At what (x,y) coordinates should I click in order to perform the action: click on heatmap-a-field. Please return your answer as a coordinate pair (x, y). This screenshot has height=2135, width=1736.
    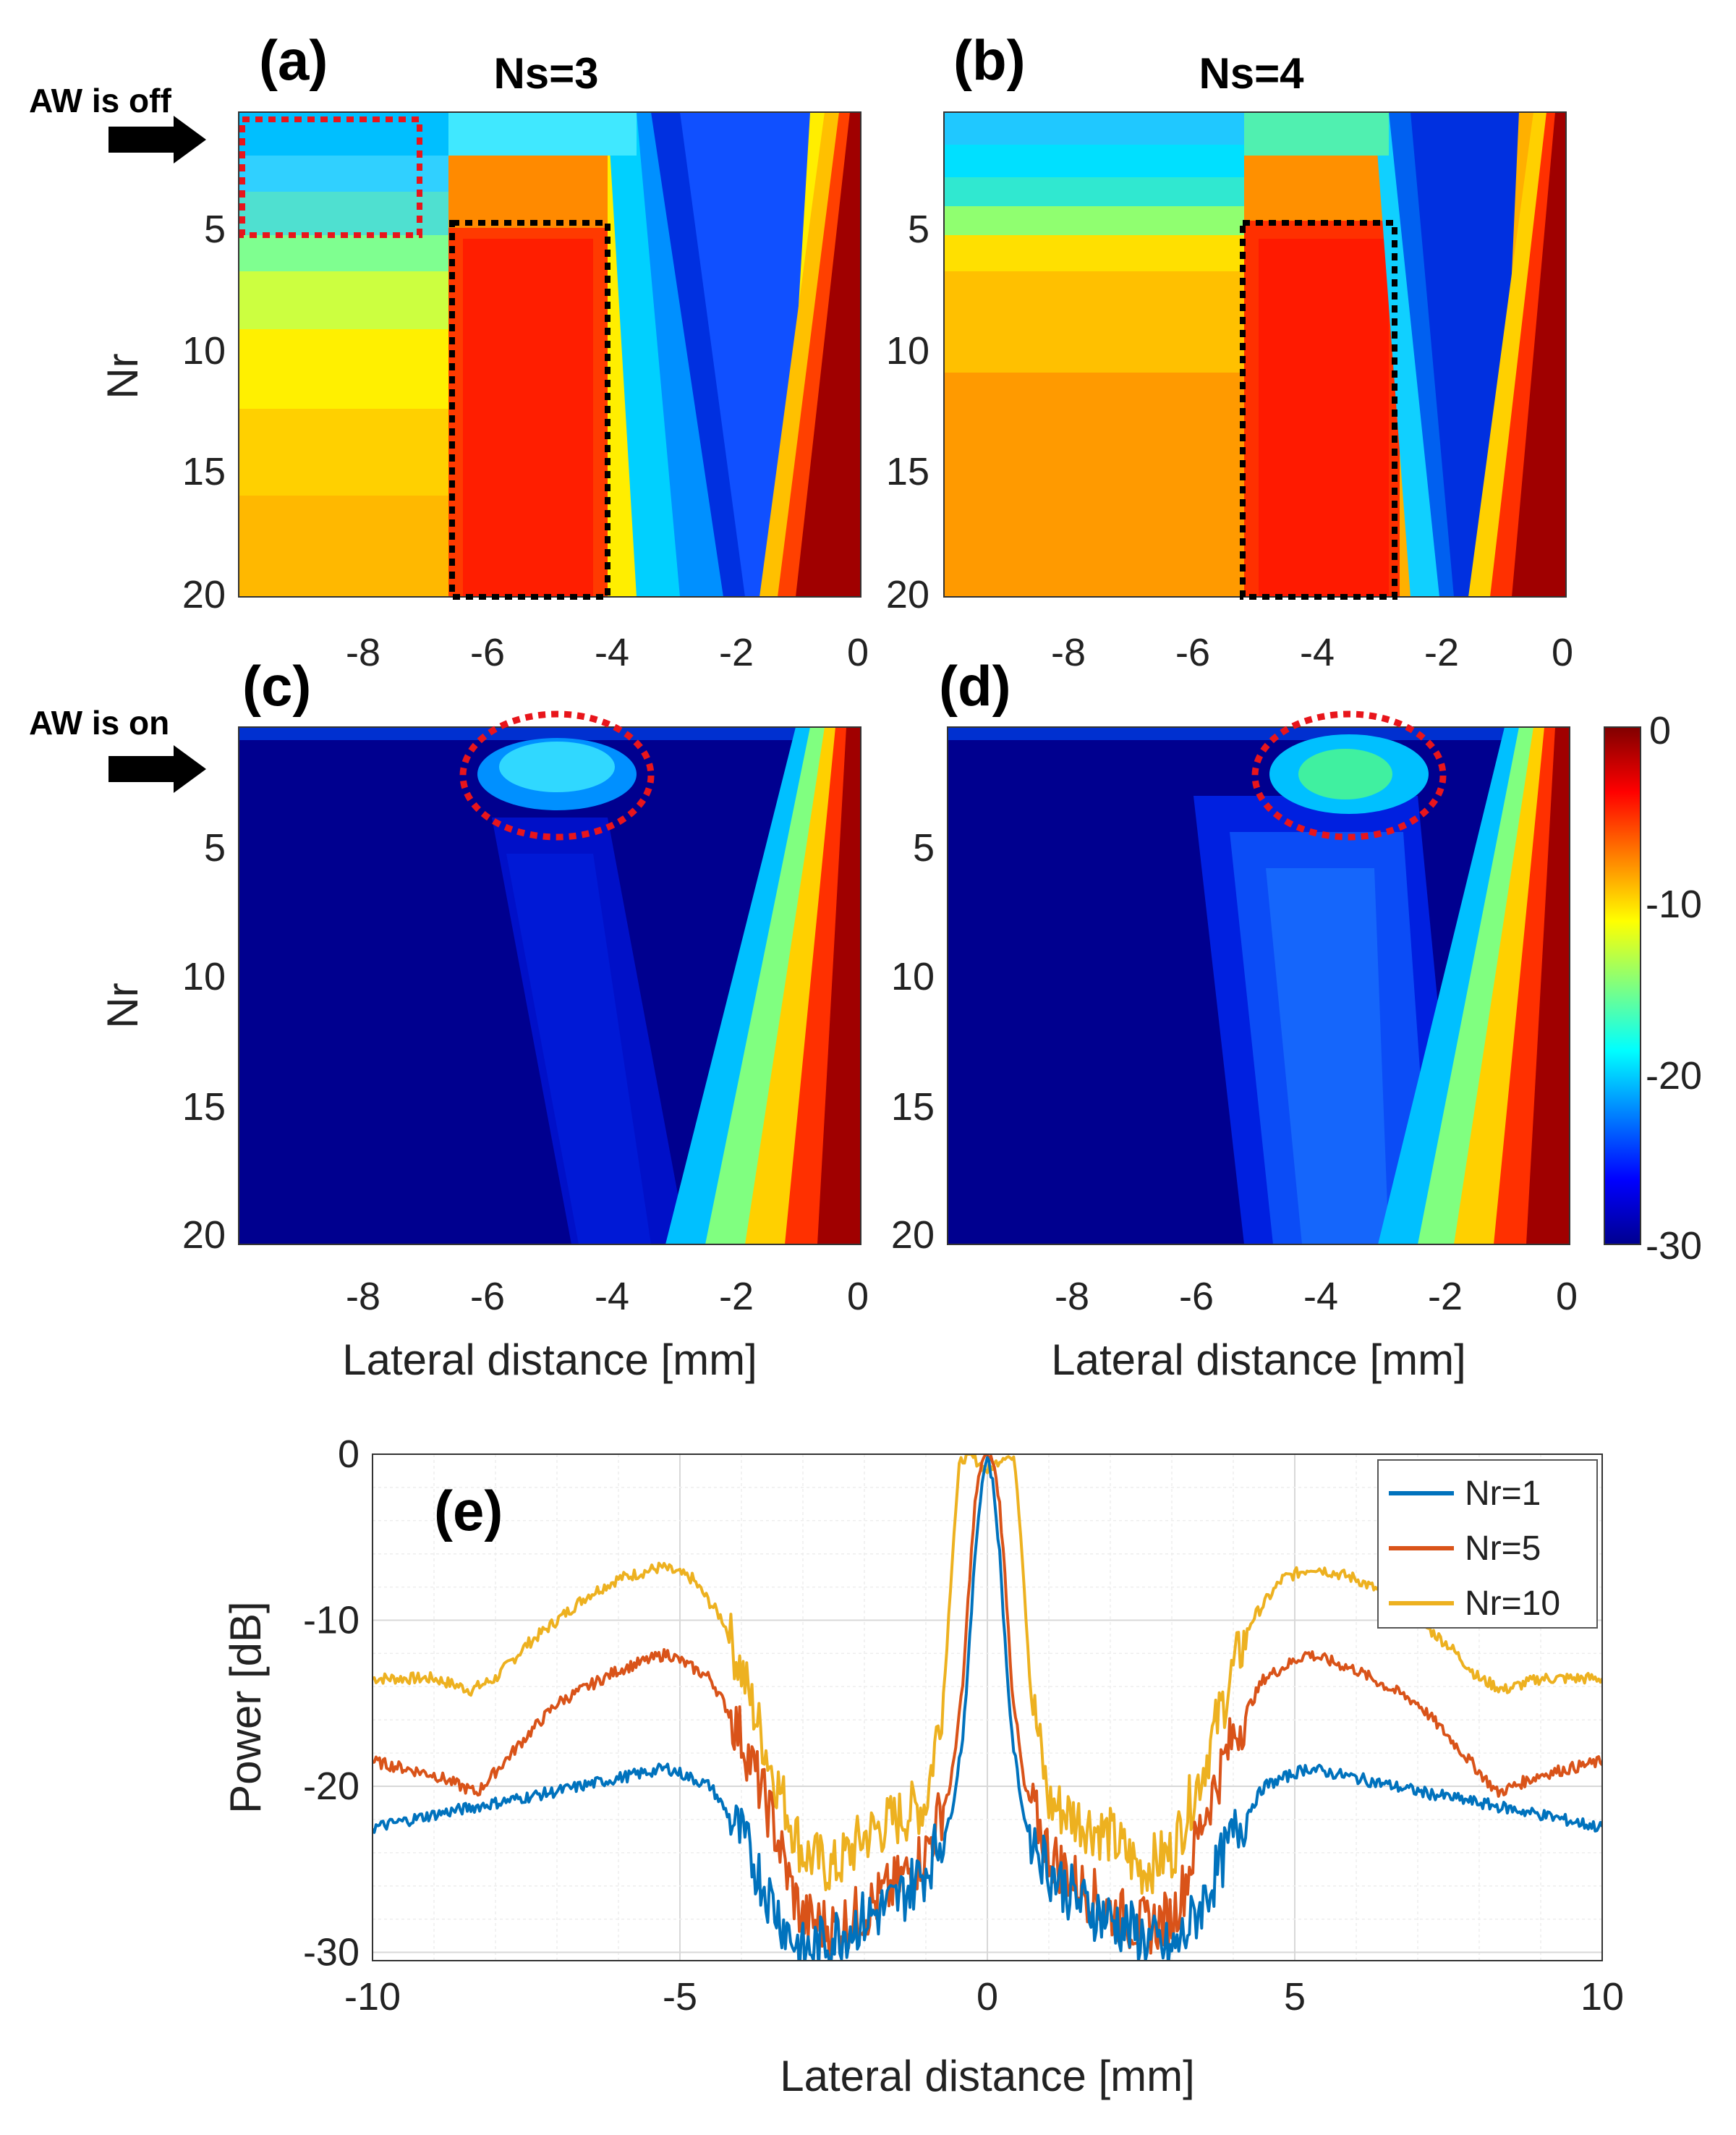
    Looking at the image, I should click on (550, 354).